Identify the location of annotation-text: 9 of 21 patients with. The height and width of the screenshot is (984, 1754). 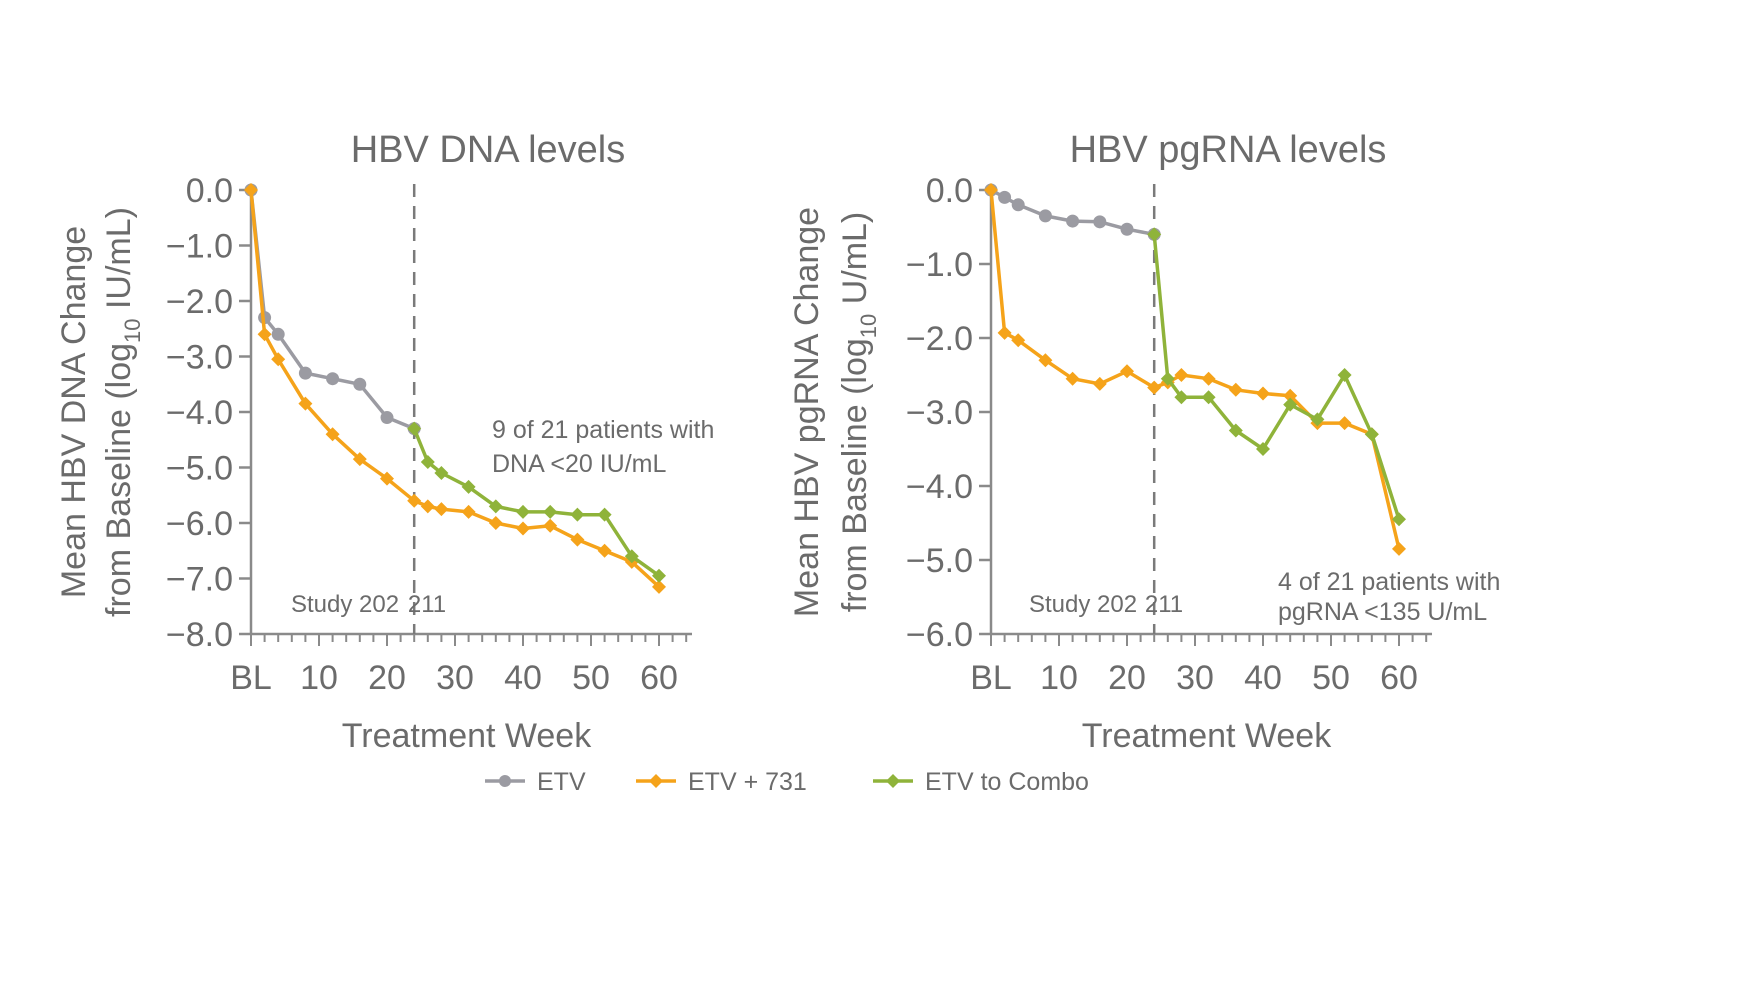
(603, 430).